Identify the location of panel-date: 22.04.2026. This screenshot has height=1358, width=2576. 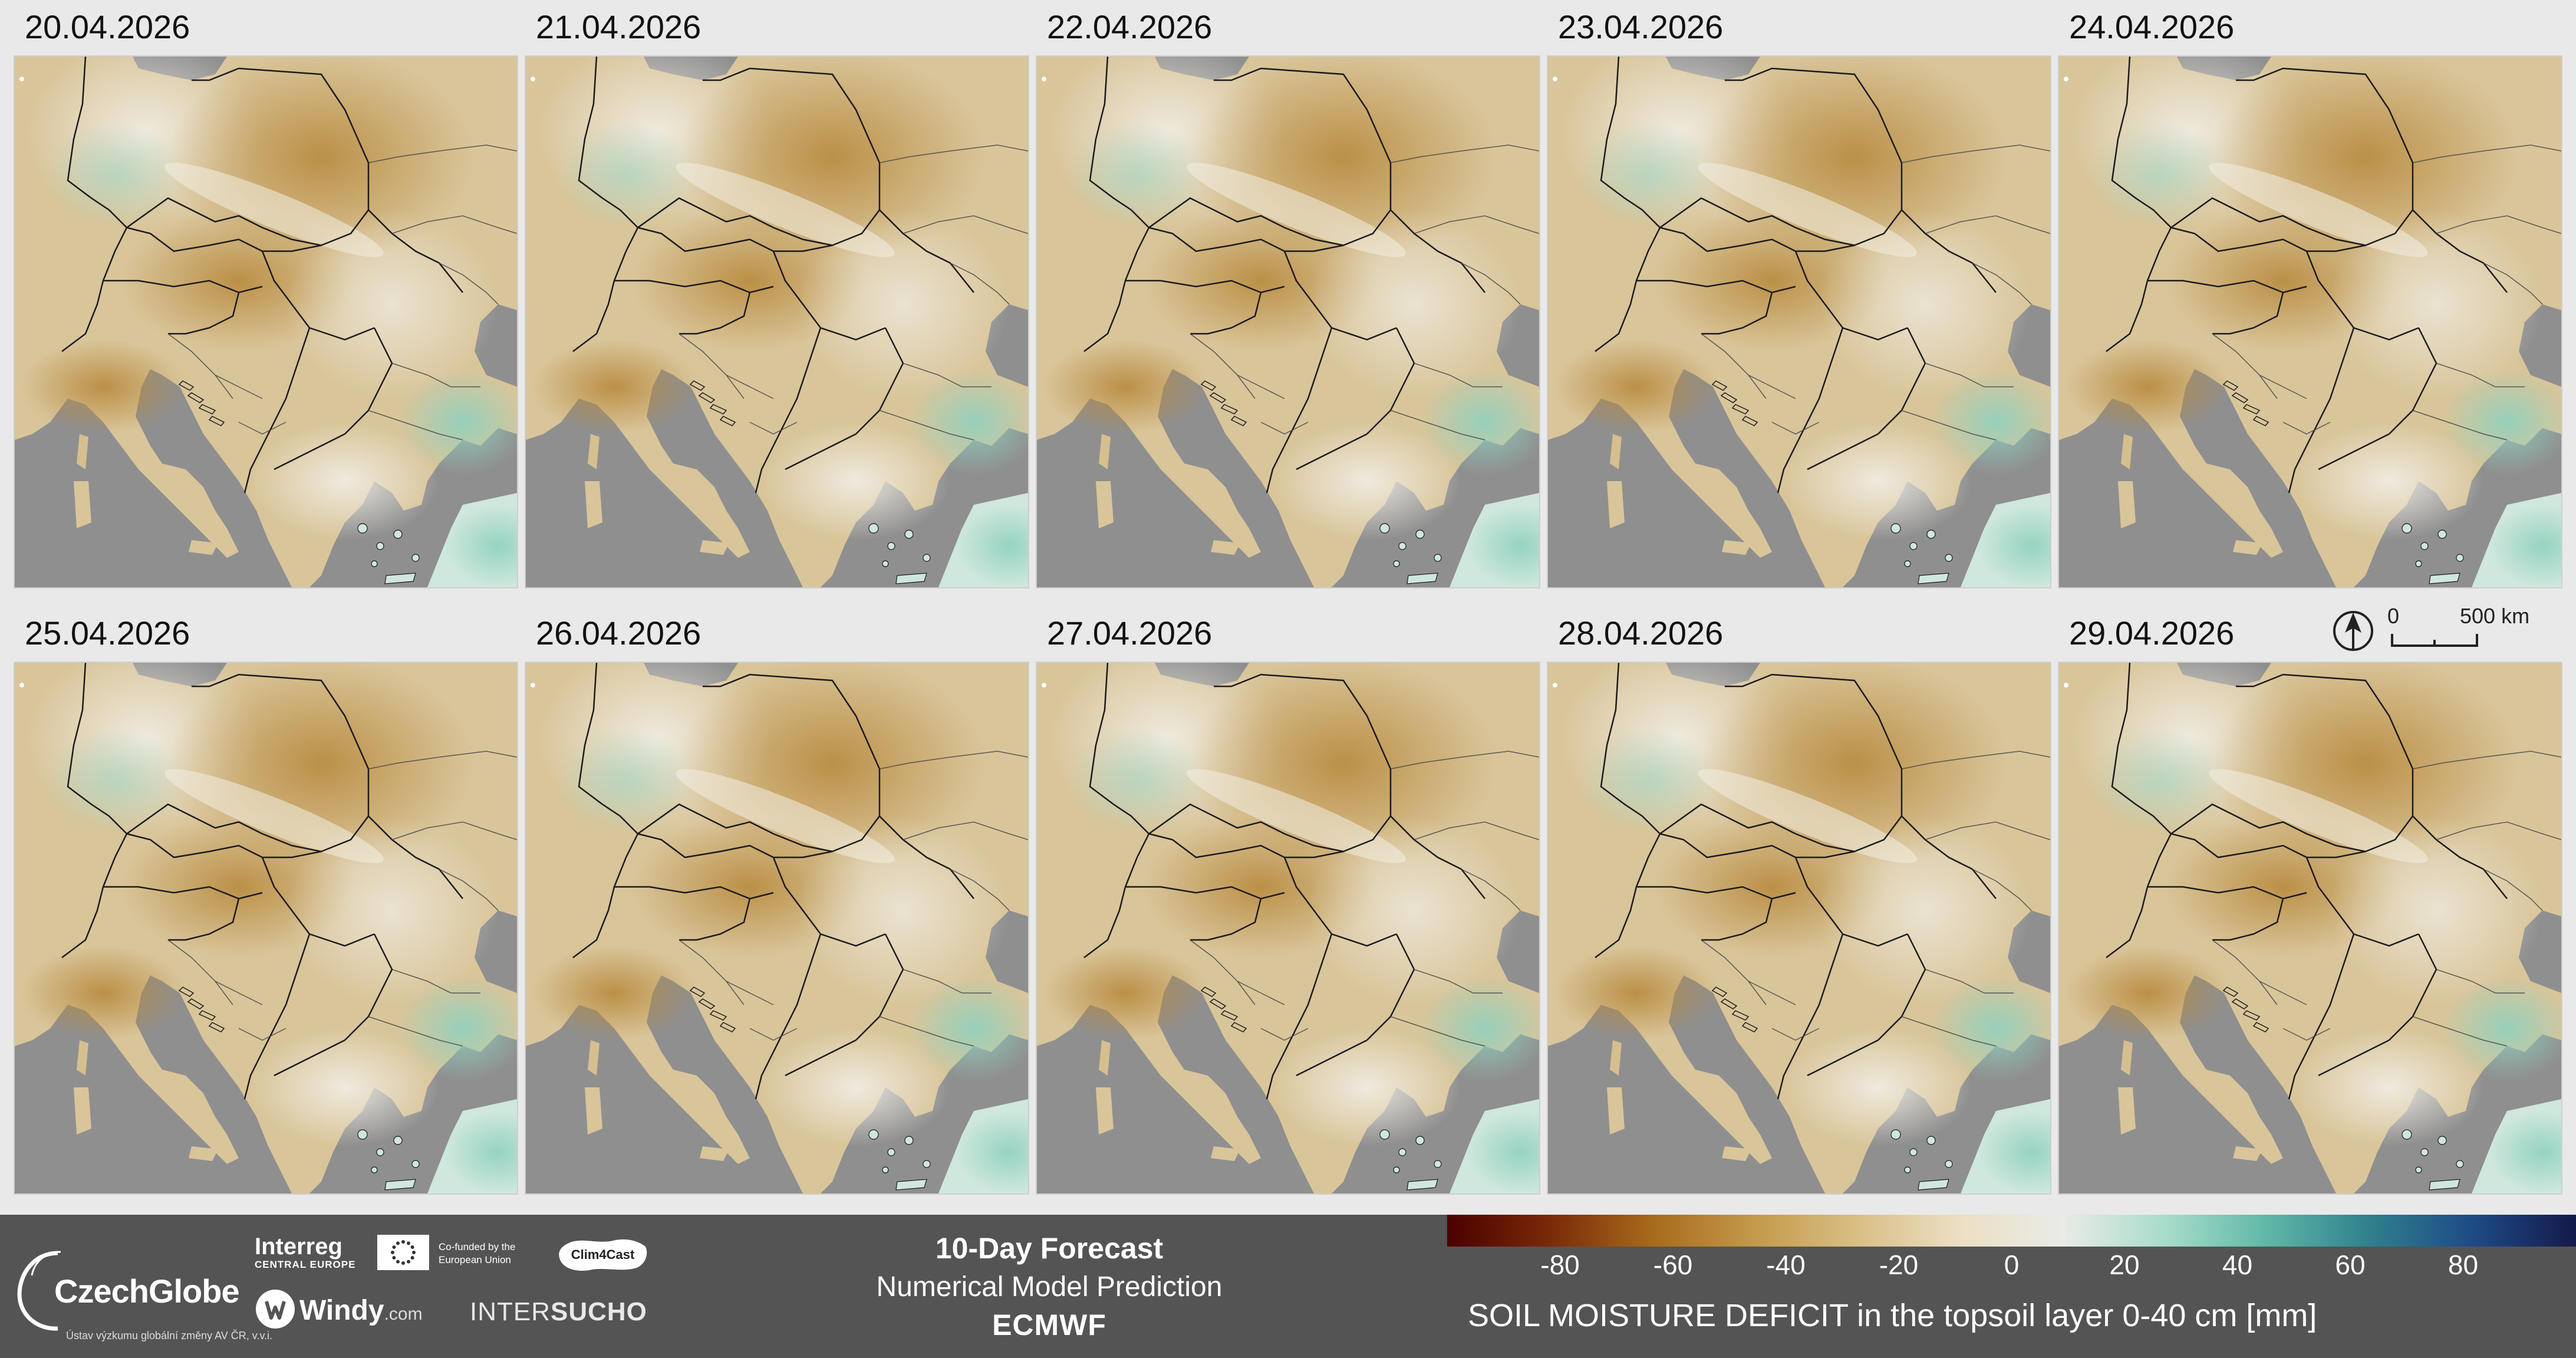
(1130, 27).